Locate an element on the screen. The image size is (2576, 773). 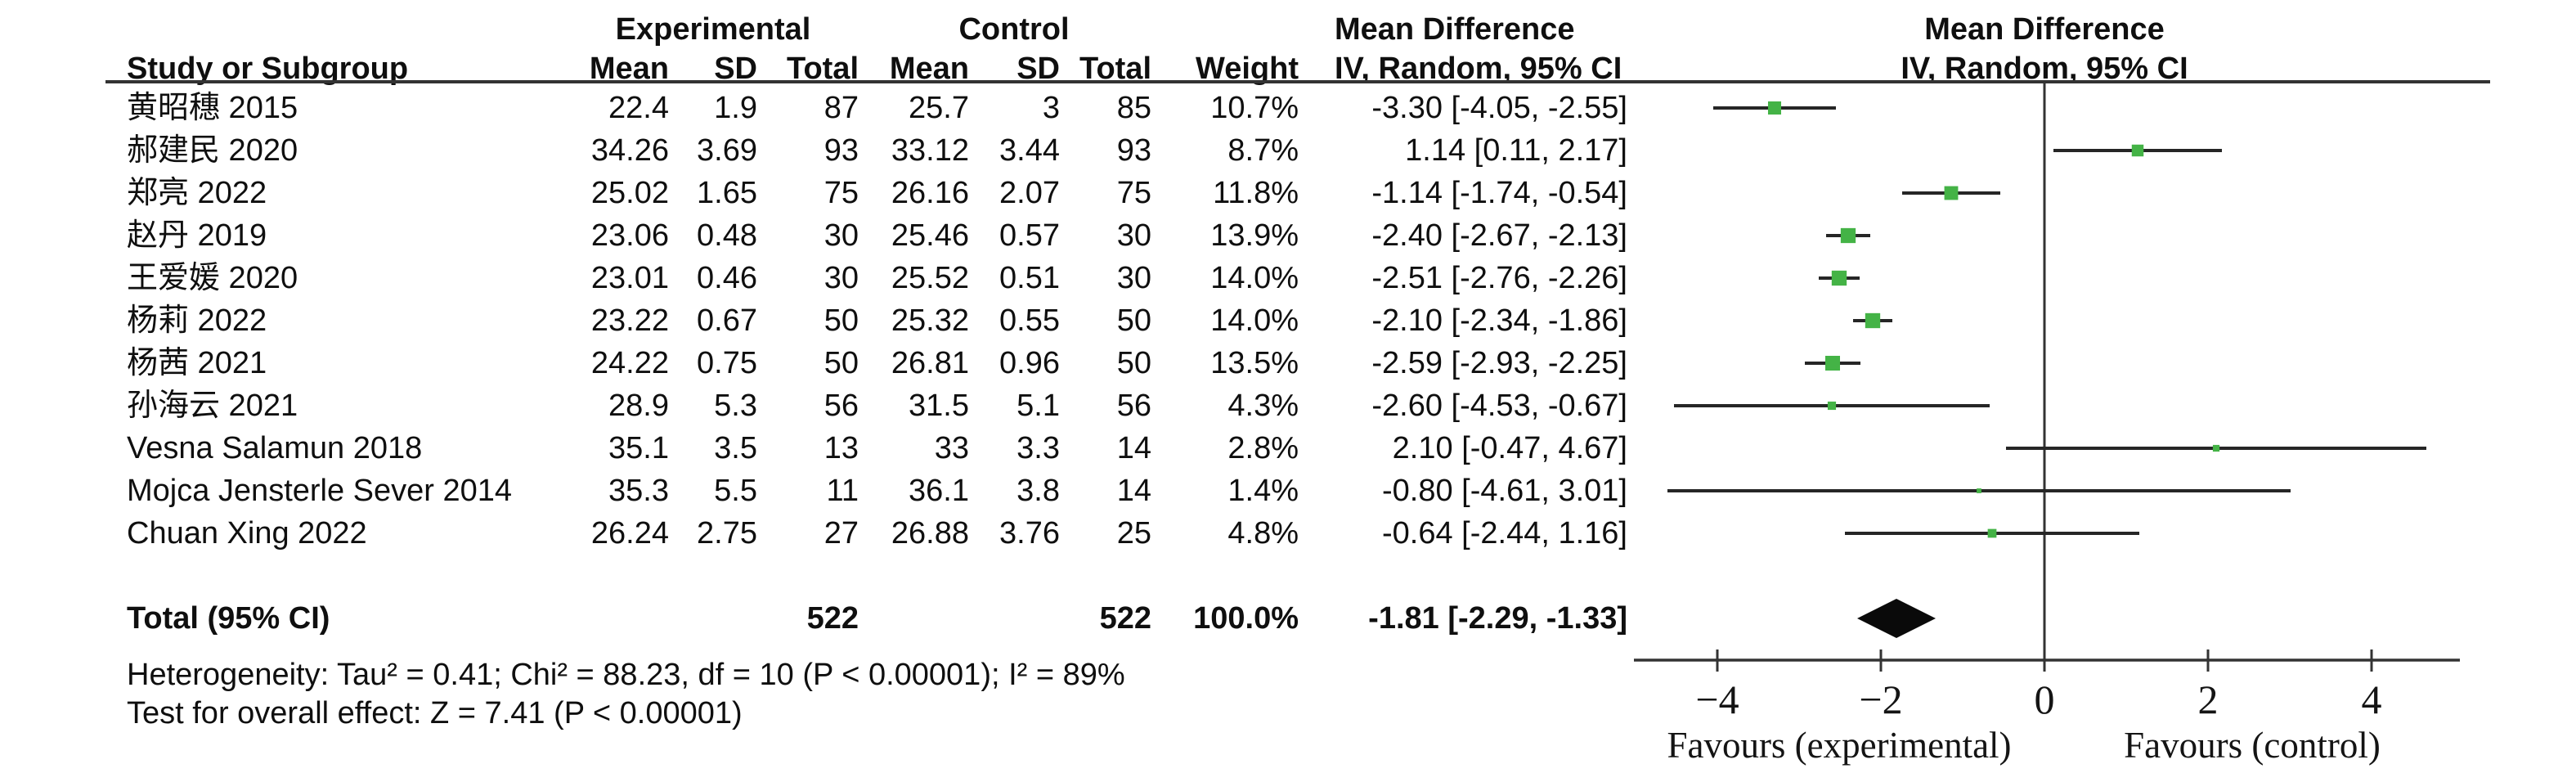
row-3-md-ci: -1.14 [-1.74, -0.54] is located at coordinates (1499, 193).